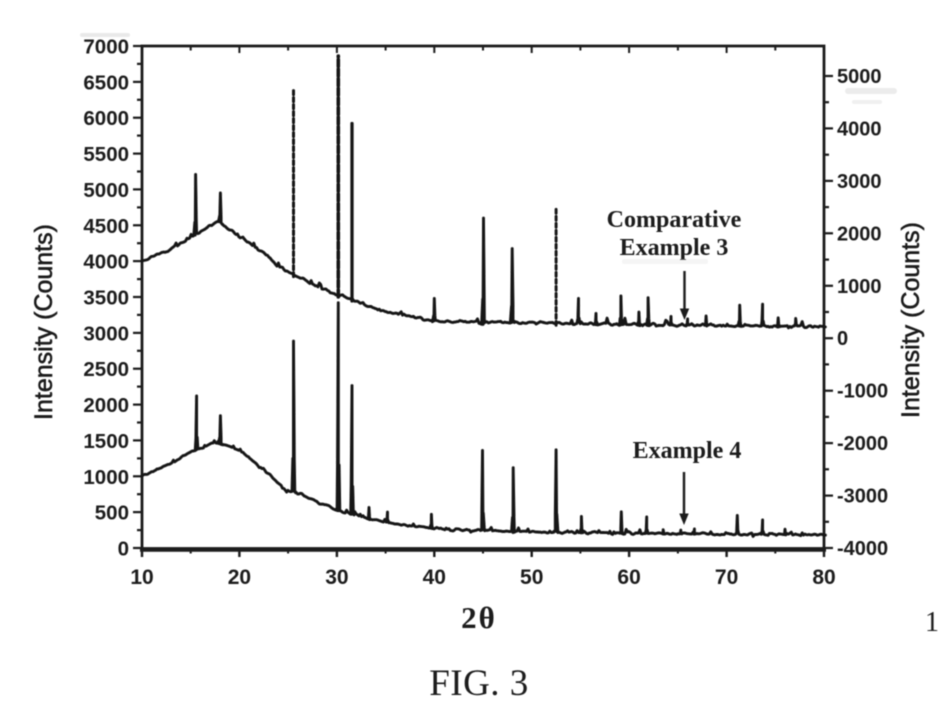 The width and height of the screenshot is (949, 702). Describe the element at coordinates (336, 577) in the screenshot. I see `svg-text: 30` at that location.